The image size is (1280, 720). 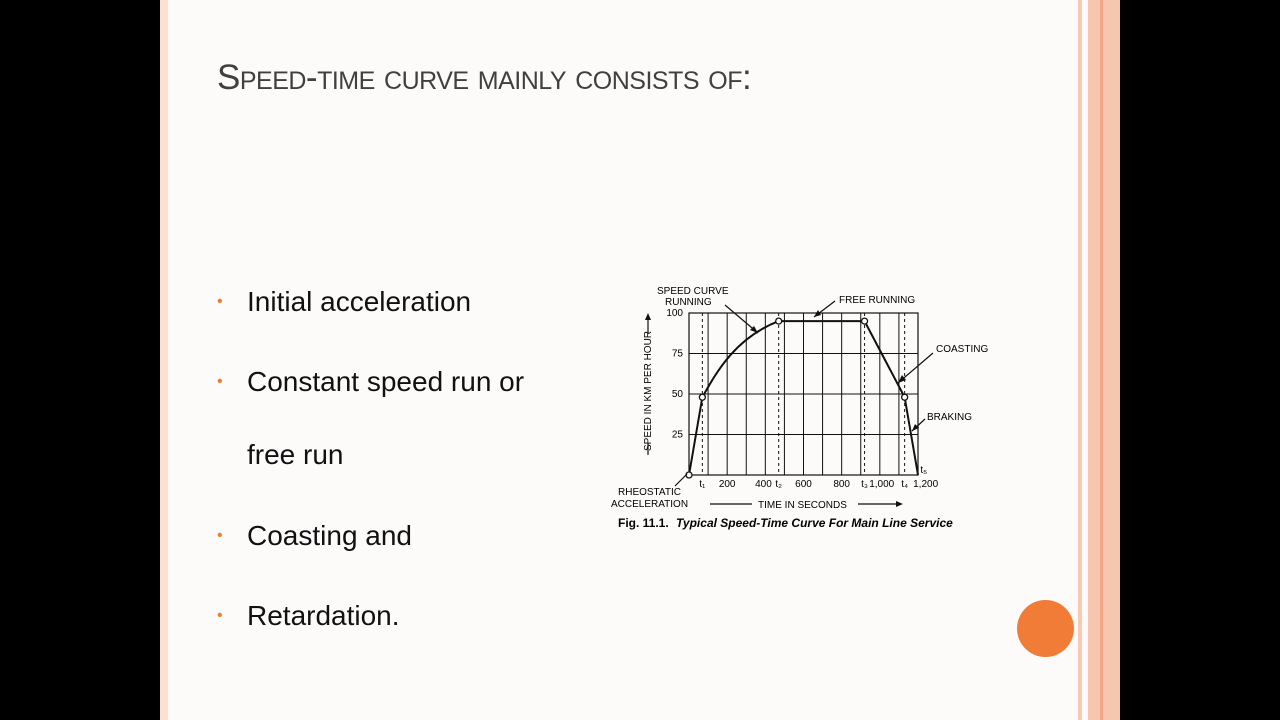 What do you see at coordinates (648, 316) in the screenshot?
I see `y-axis-arrowhead` at bounding box center [648, 316].